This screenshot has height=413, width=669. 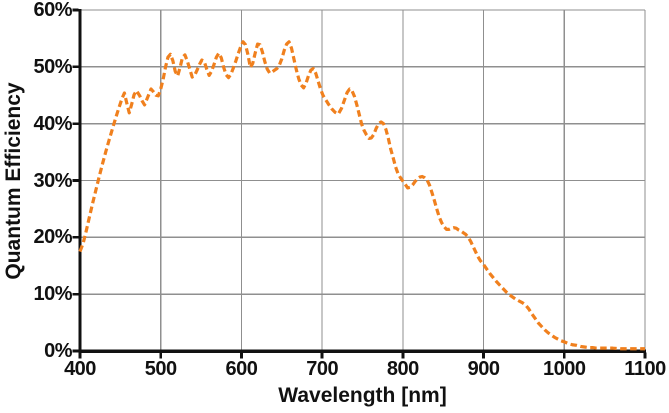 I want to click on y-tick-label: 30%, so click(x=52, y=180).